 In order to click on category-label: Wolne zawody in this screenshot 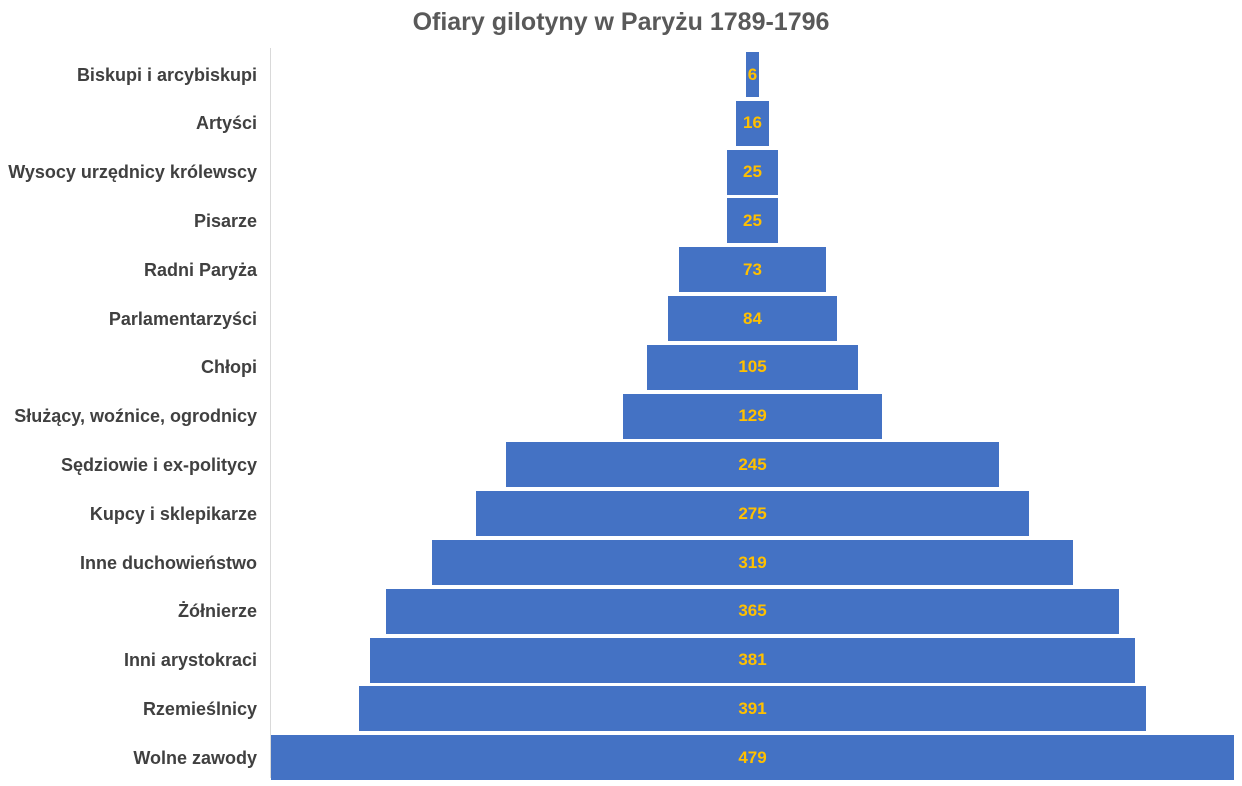, I will do `click(195, 757)`.